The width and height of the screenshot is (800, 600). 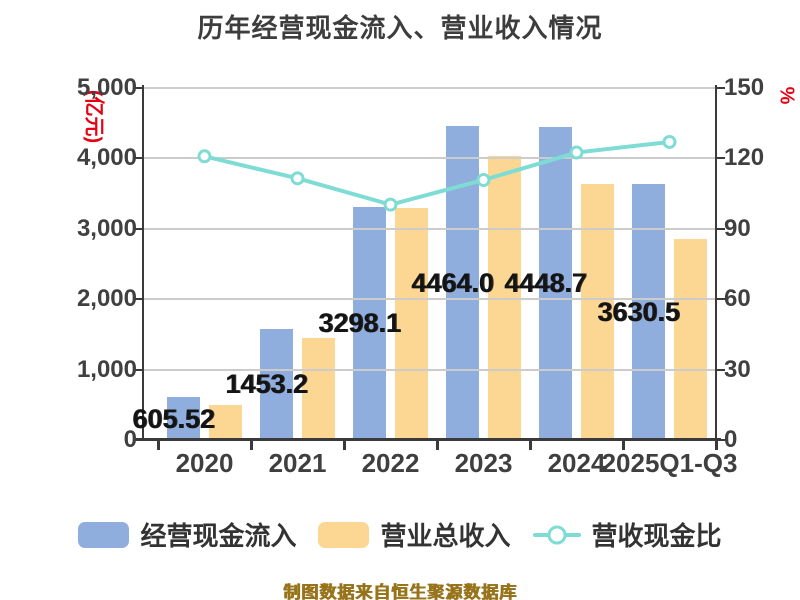 What do you see at coordinates (483, 463) in the screenshot?
I see `x-tick-label-2023: 2023` at bounding box center [483, 463].